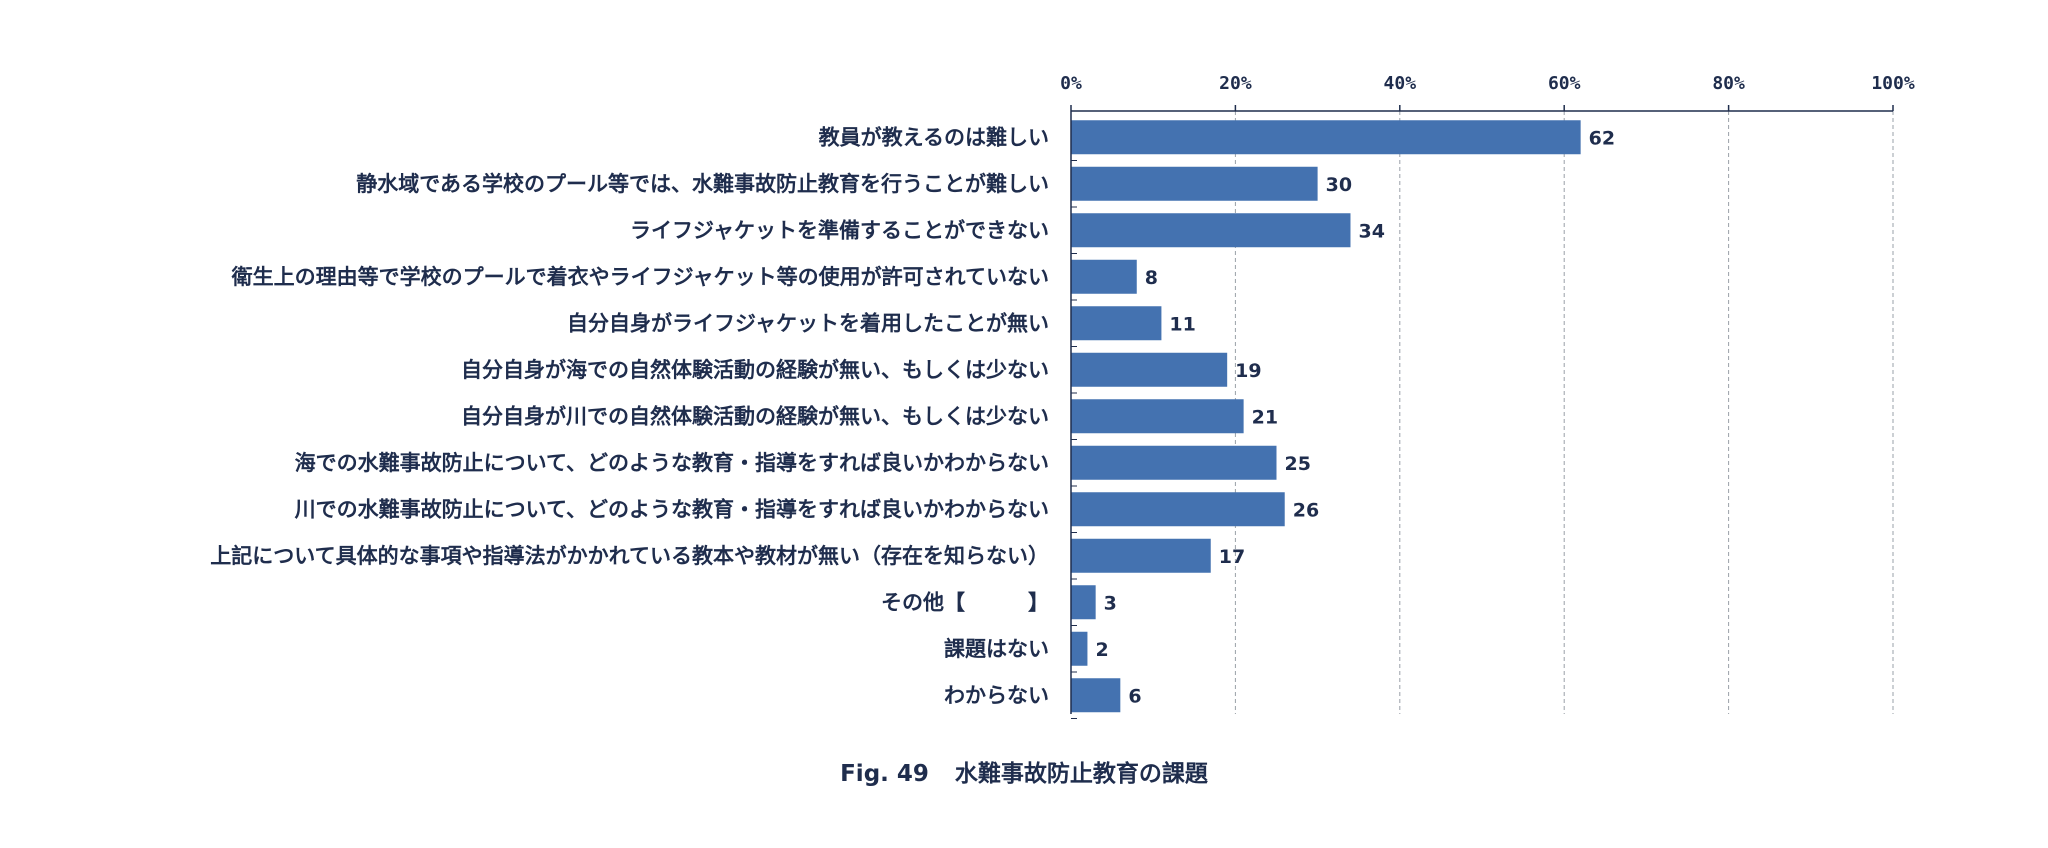  What do you see at coordinates (672, 463) in the screenshot?
I see `category-label: 海での水難事故防止について、どのような教育・指導をすれば良いかわからない` at bounding box center [672, 463].